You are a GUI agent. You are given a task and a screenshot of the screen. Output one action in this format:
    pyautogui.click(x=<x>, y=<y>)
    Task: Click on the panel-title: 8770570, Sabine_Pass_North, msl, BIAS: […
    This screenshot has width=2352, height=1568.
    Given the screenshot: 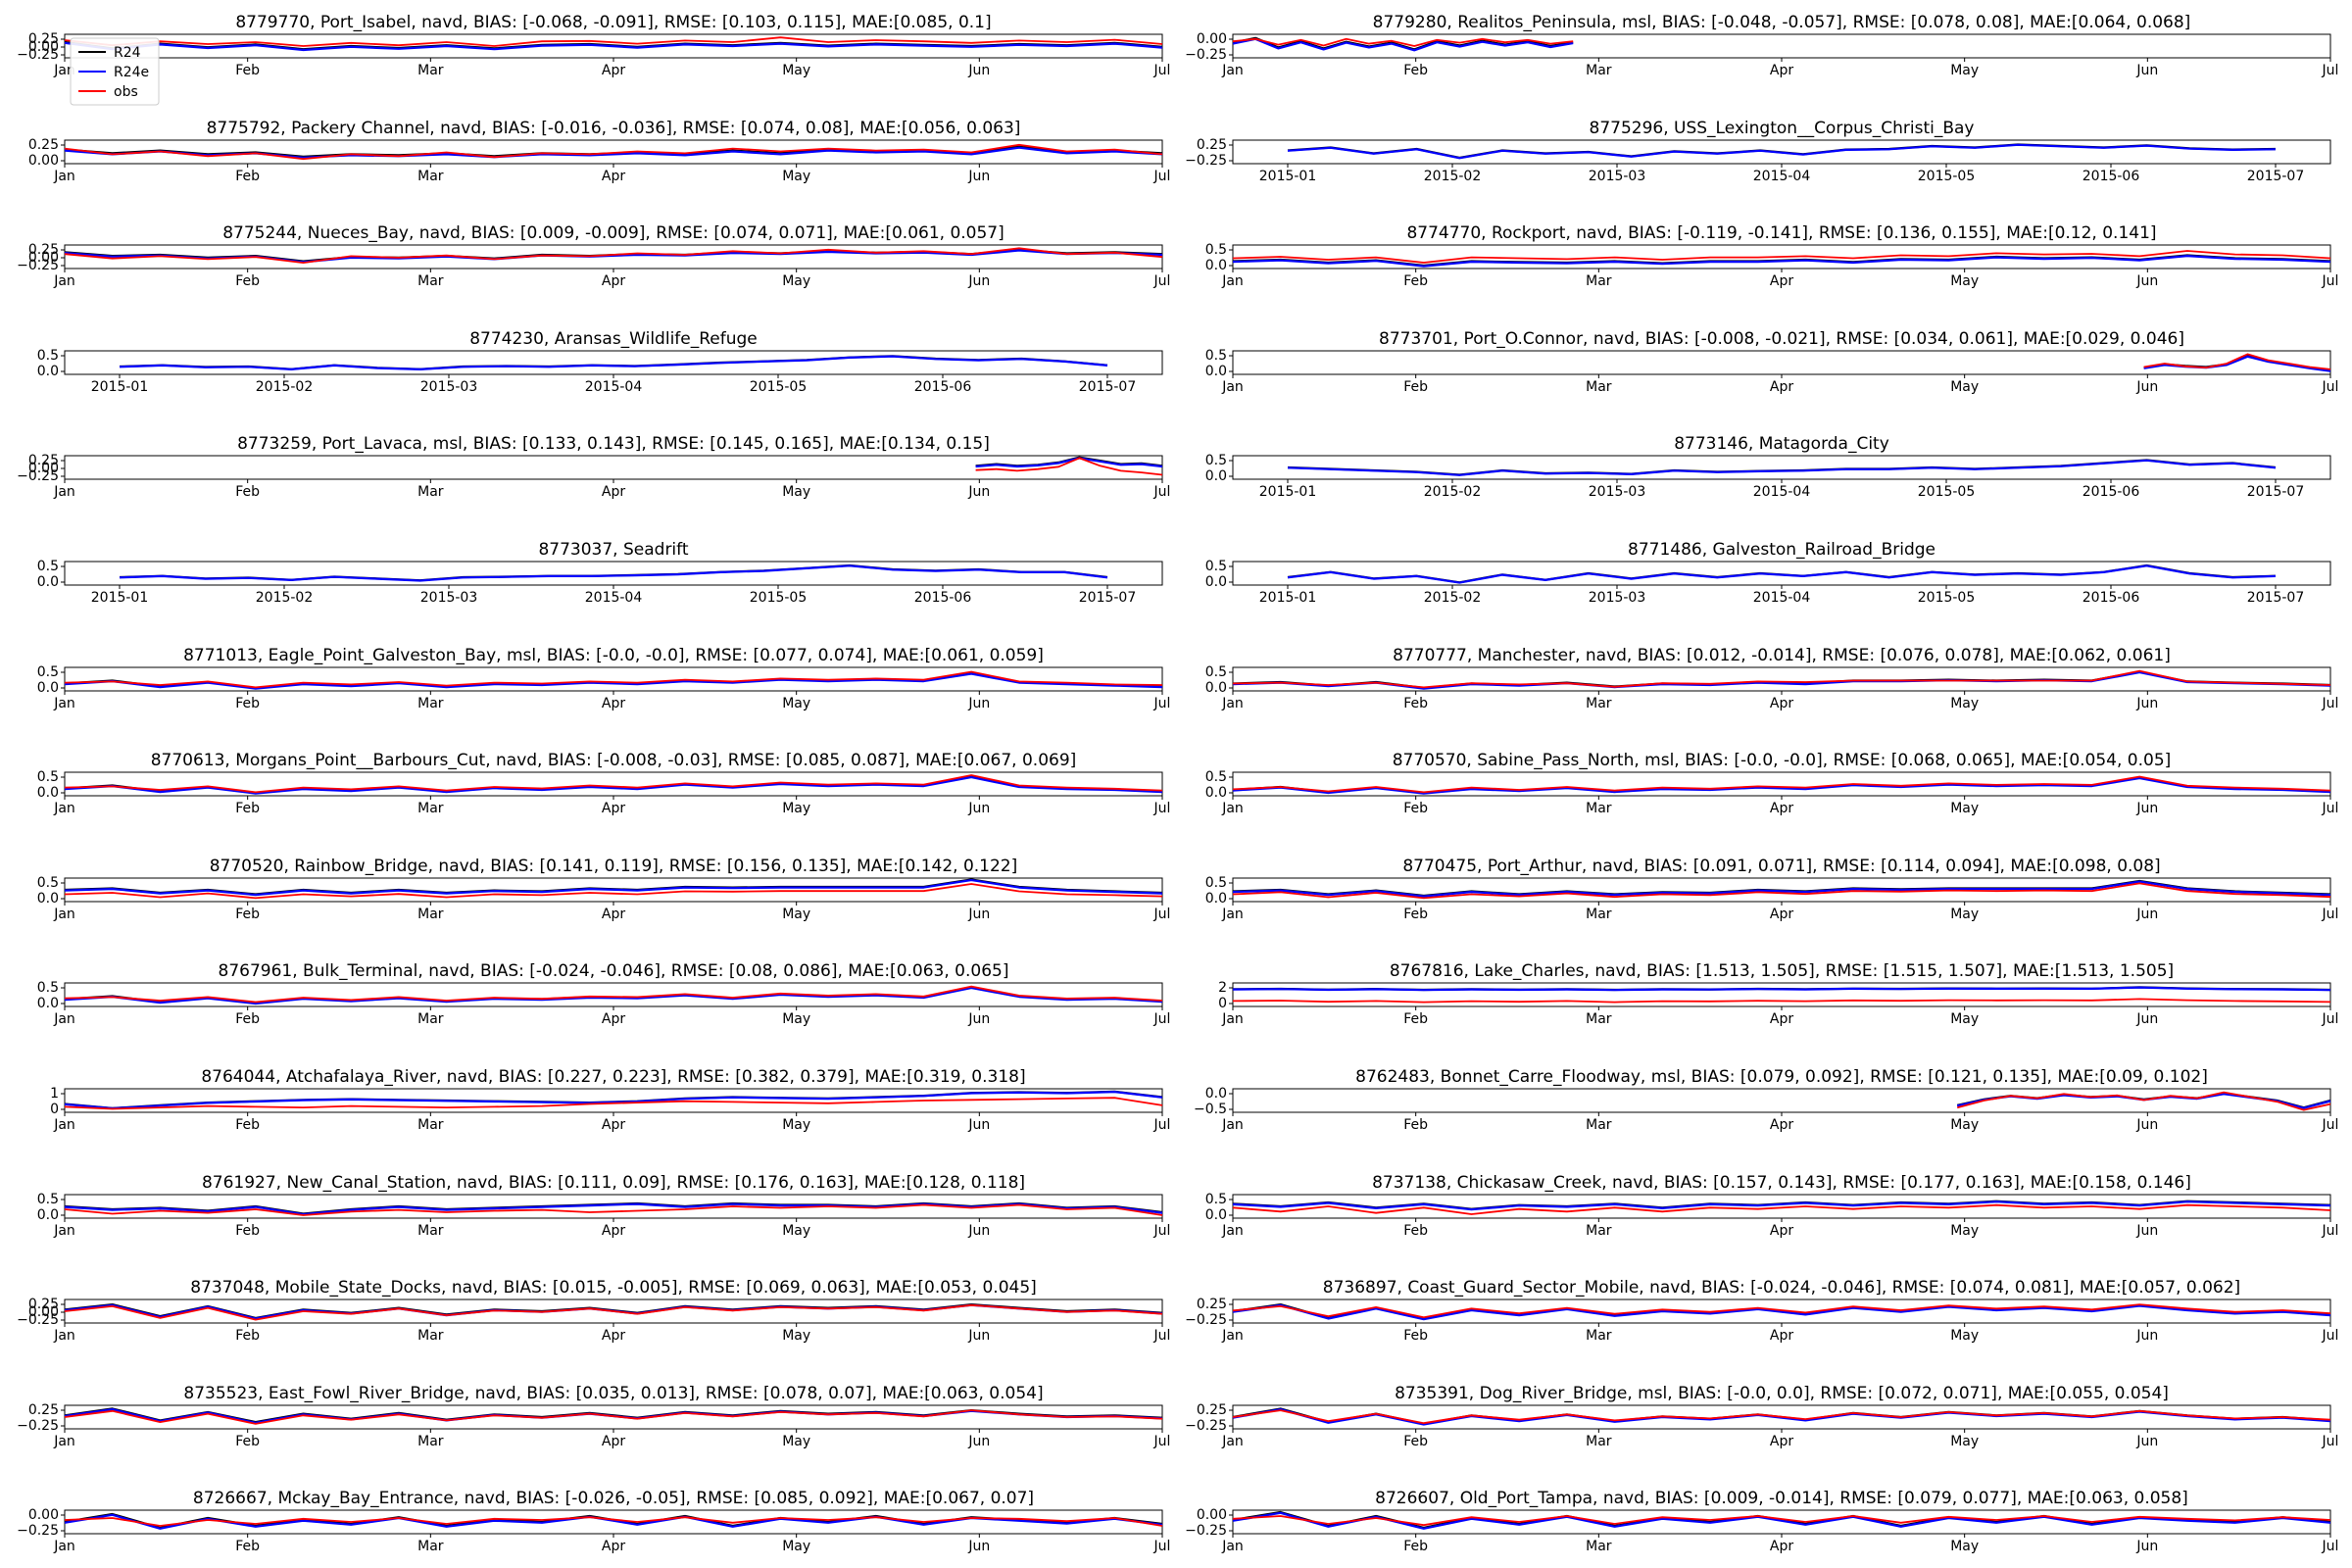 What is the action you would take?
    pyautogui.click(x=1782, y=760)
    